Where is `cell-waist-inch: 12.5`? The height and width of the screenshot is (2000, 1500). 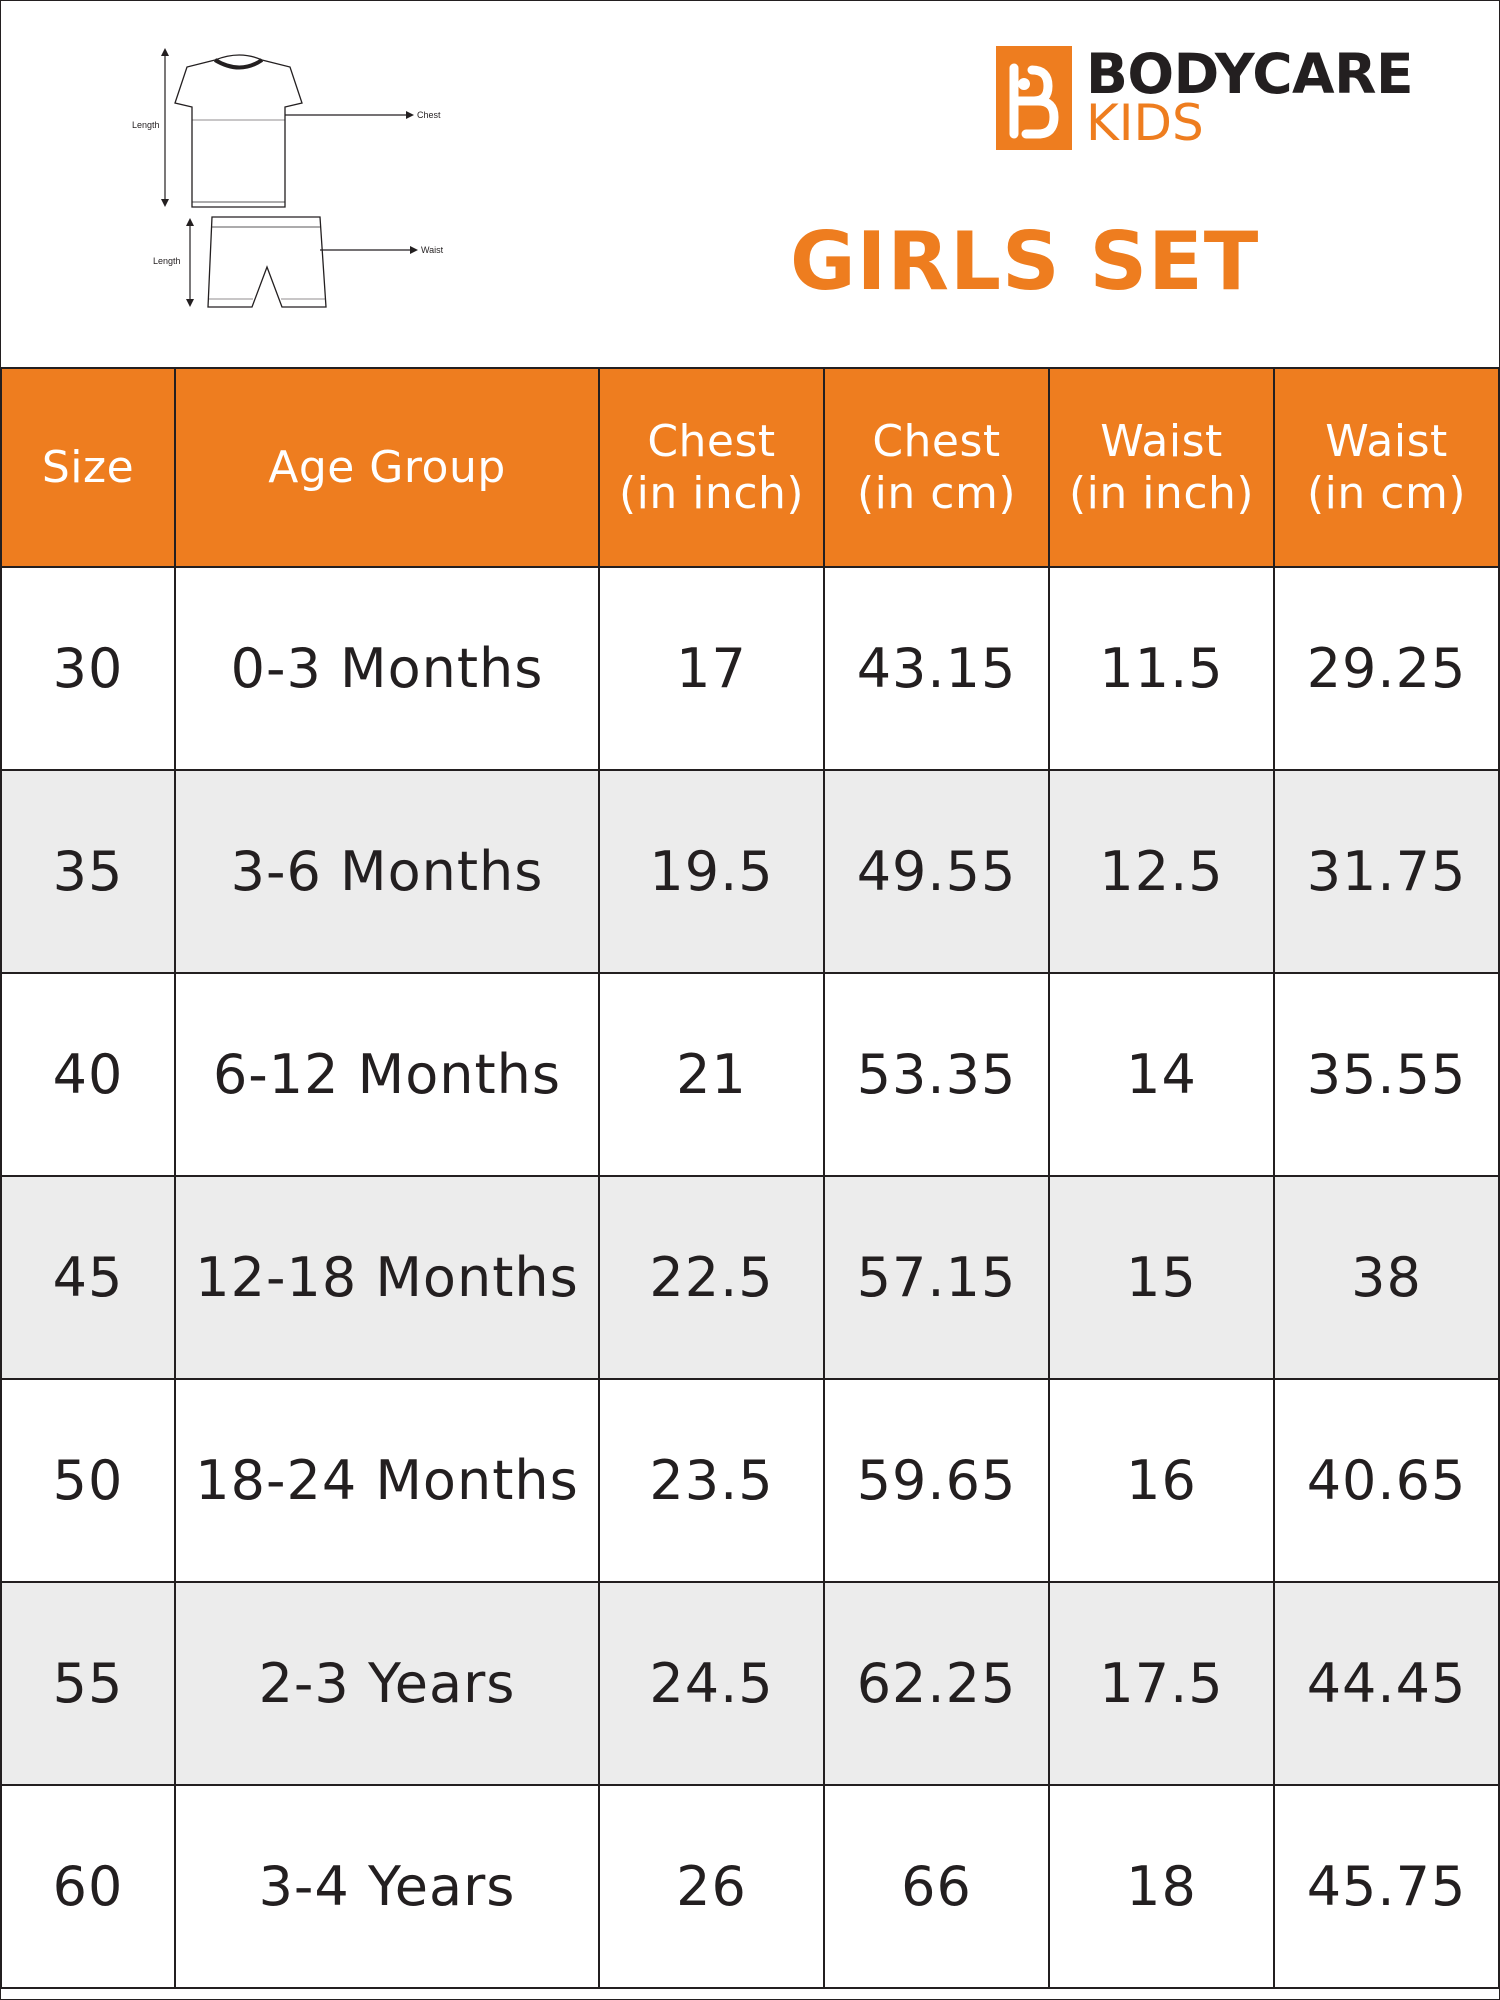
cell-waist-inch: 12.5 is located at coordinates (1161, 871).